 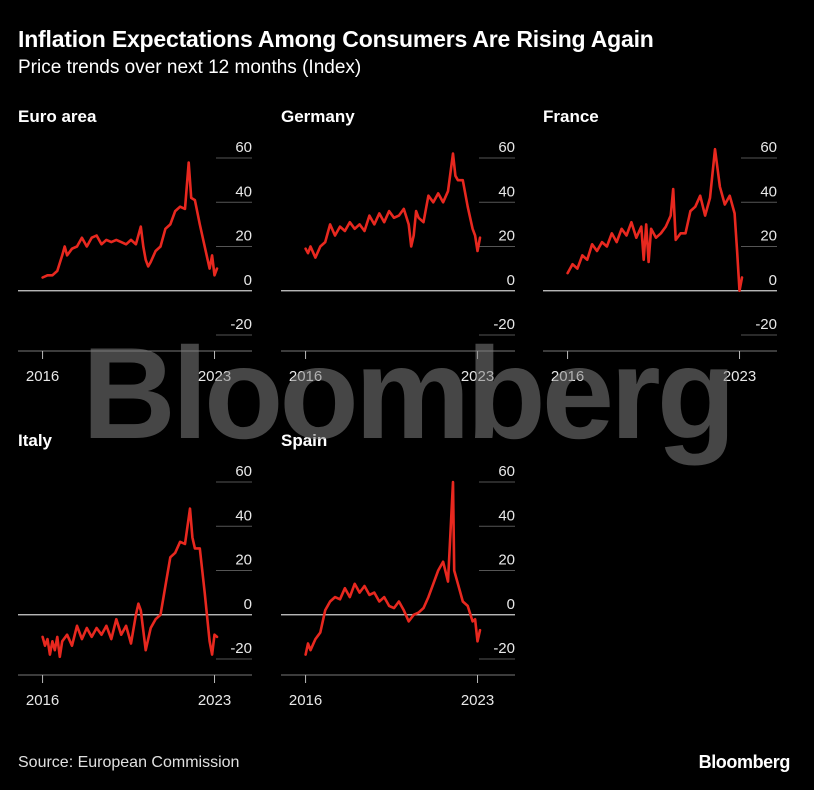 I want to click on panel-germany: Germany 60 40 20 0 -20 2016 2023, so click(x=408, y=252).